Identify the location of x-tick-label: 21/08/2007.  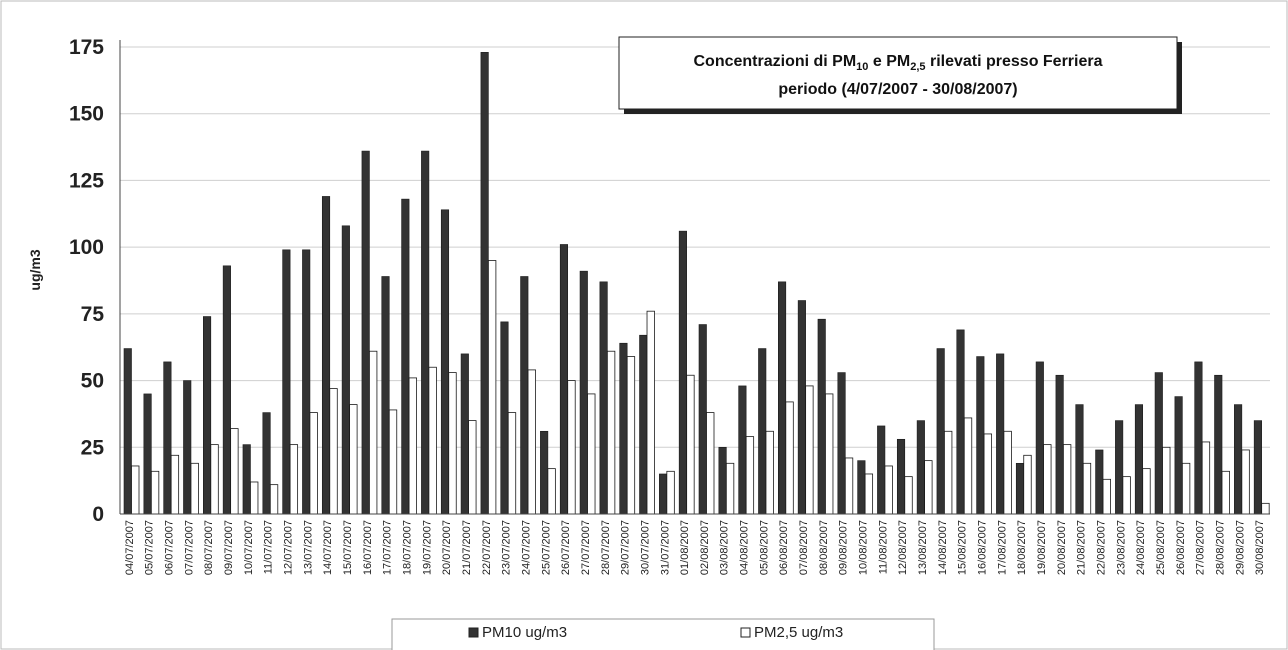
(1082, 547).